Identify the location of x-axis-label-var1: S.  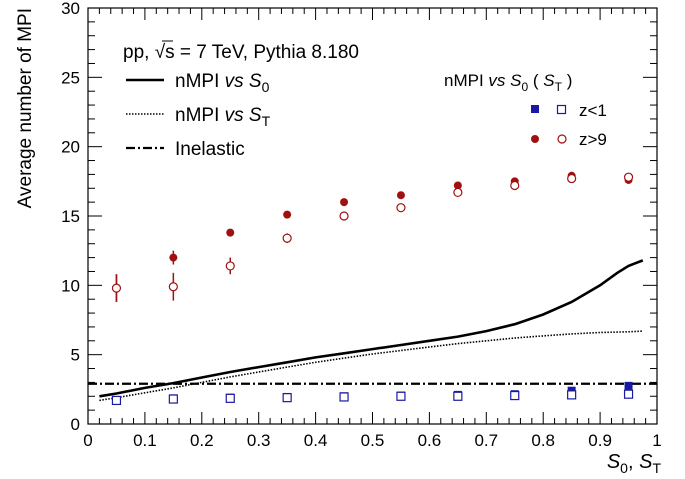
(614, 462).